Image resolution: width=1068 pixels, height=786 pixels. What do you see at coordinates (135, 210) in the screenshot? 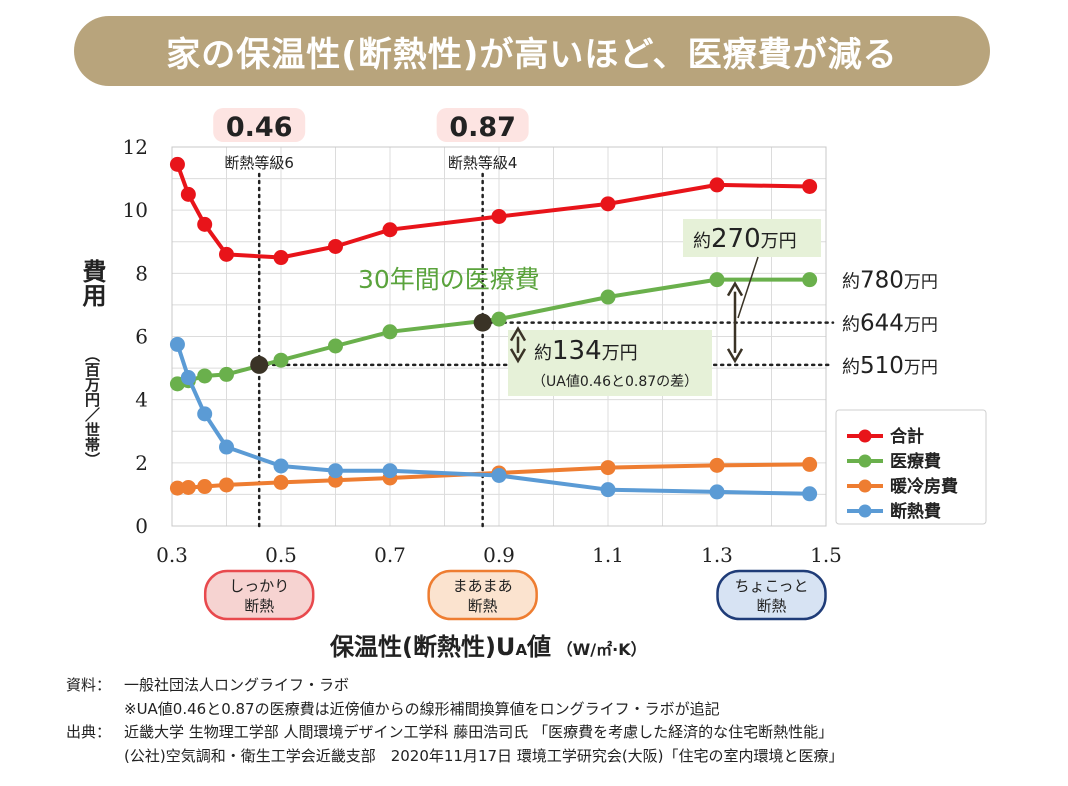
I see `y-tick-label: 10` at bounding box center [135, 210].